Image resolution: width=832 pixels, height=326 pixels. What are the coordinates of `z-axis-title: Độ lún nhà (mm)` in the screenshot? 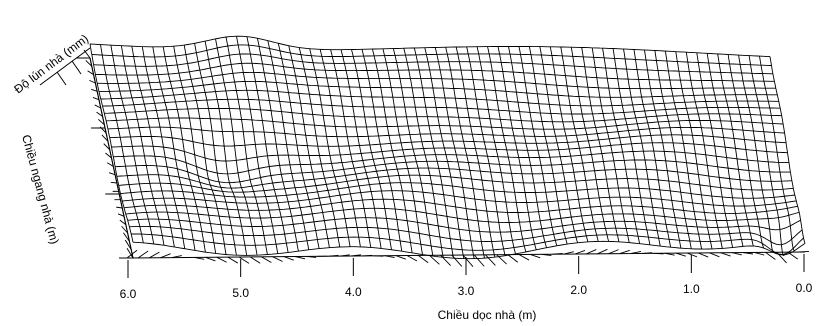 It's located at (51, 63).